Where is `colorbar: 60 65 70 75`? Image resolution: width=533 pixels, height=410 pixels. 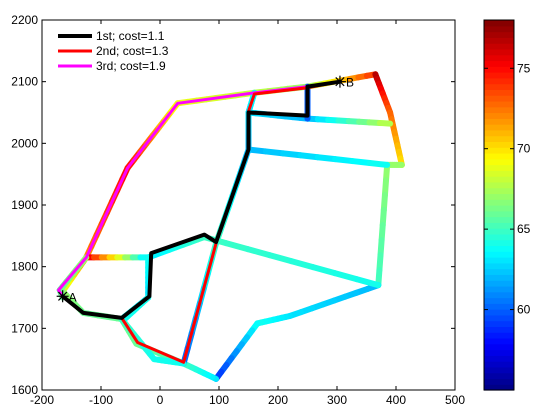
colorbar: 60 65 70 75 is located at coordinates (507, 205).